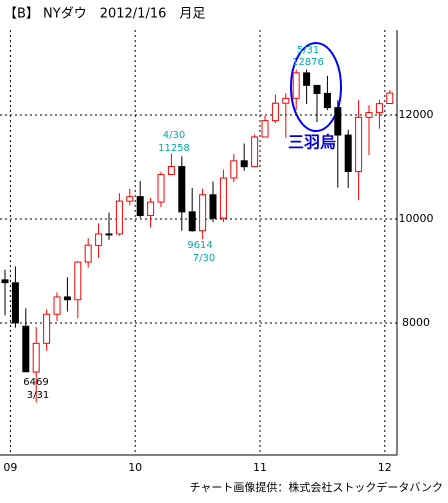  Describe the element at coordinates (199, 245) in the screenshot. I see `annotation: 9614` at that location.